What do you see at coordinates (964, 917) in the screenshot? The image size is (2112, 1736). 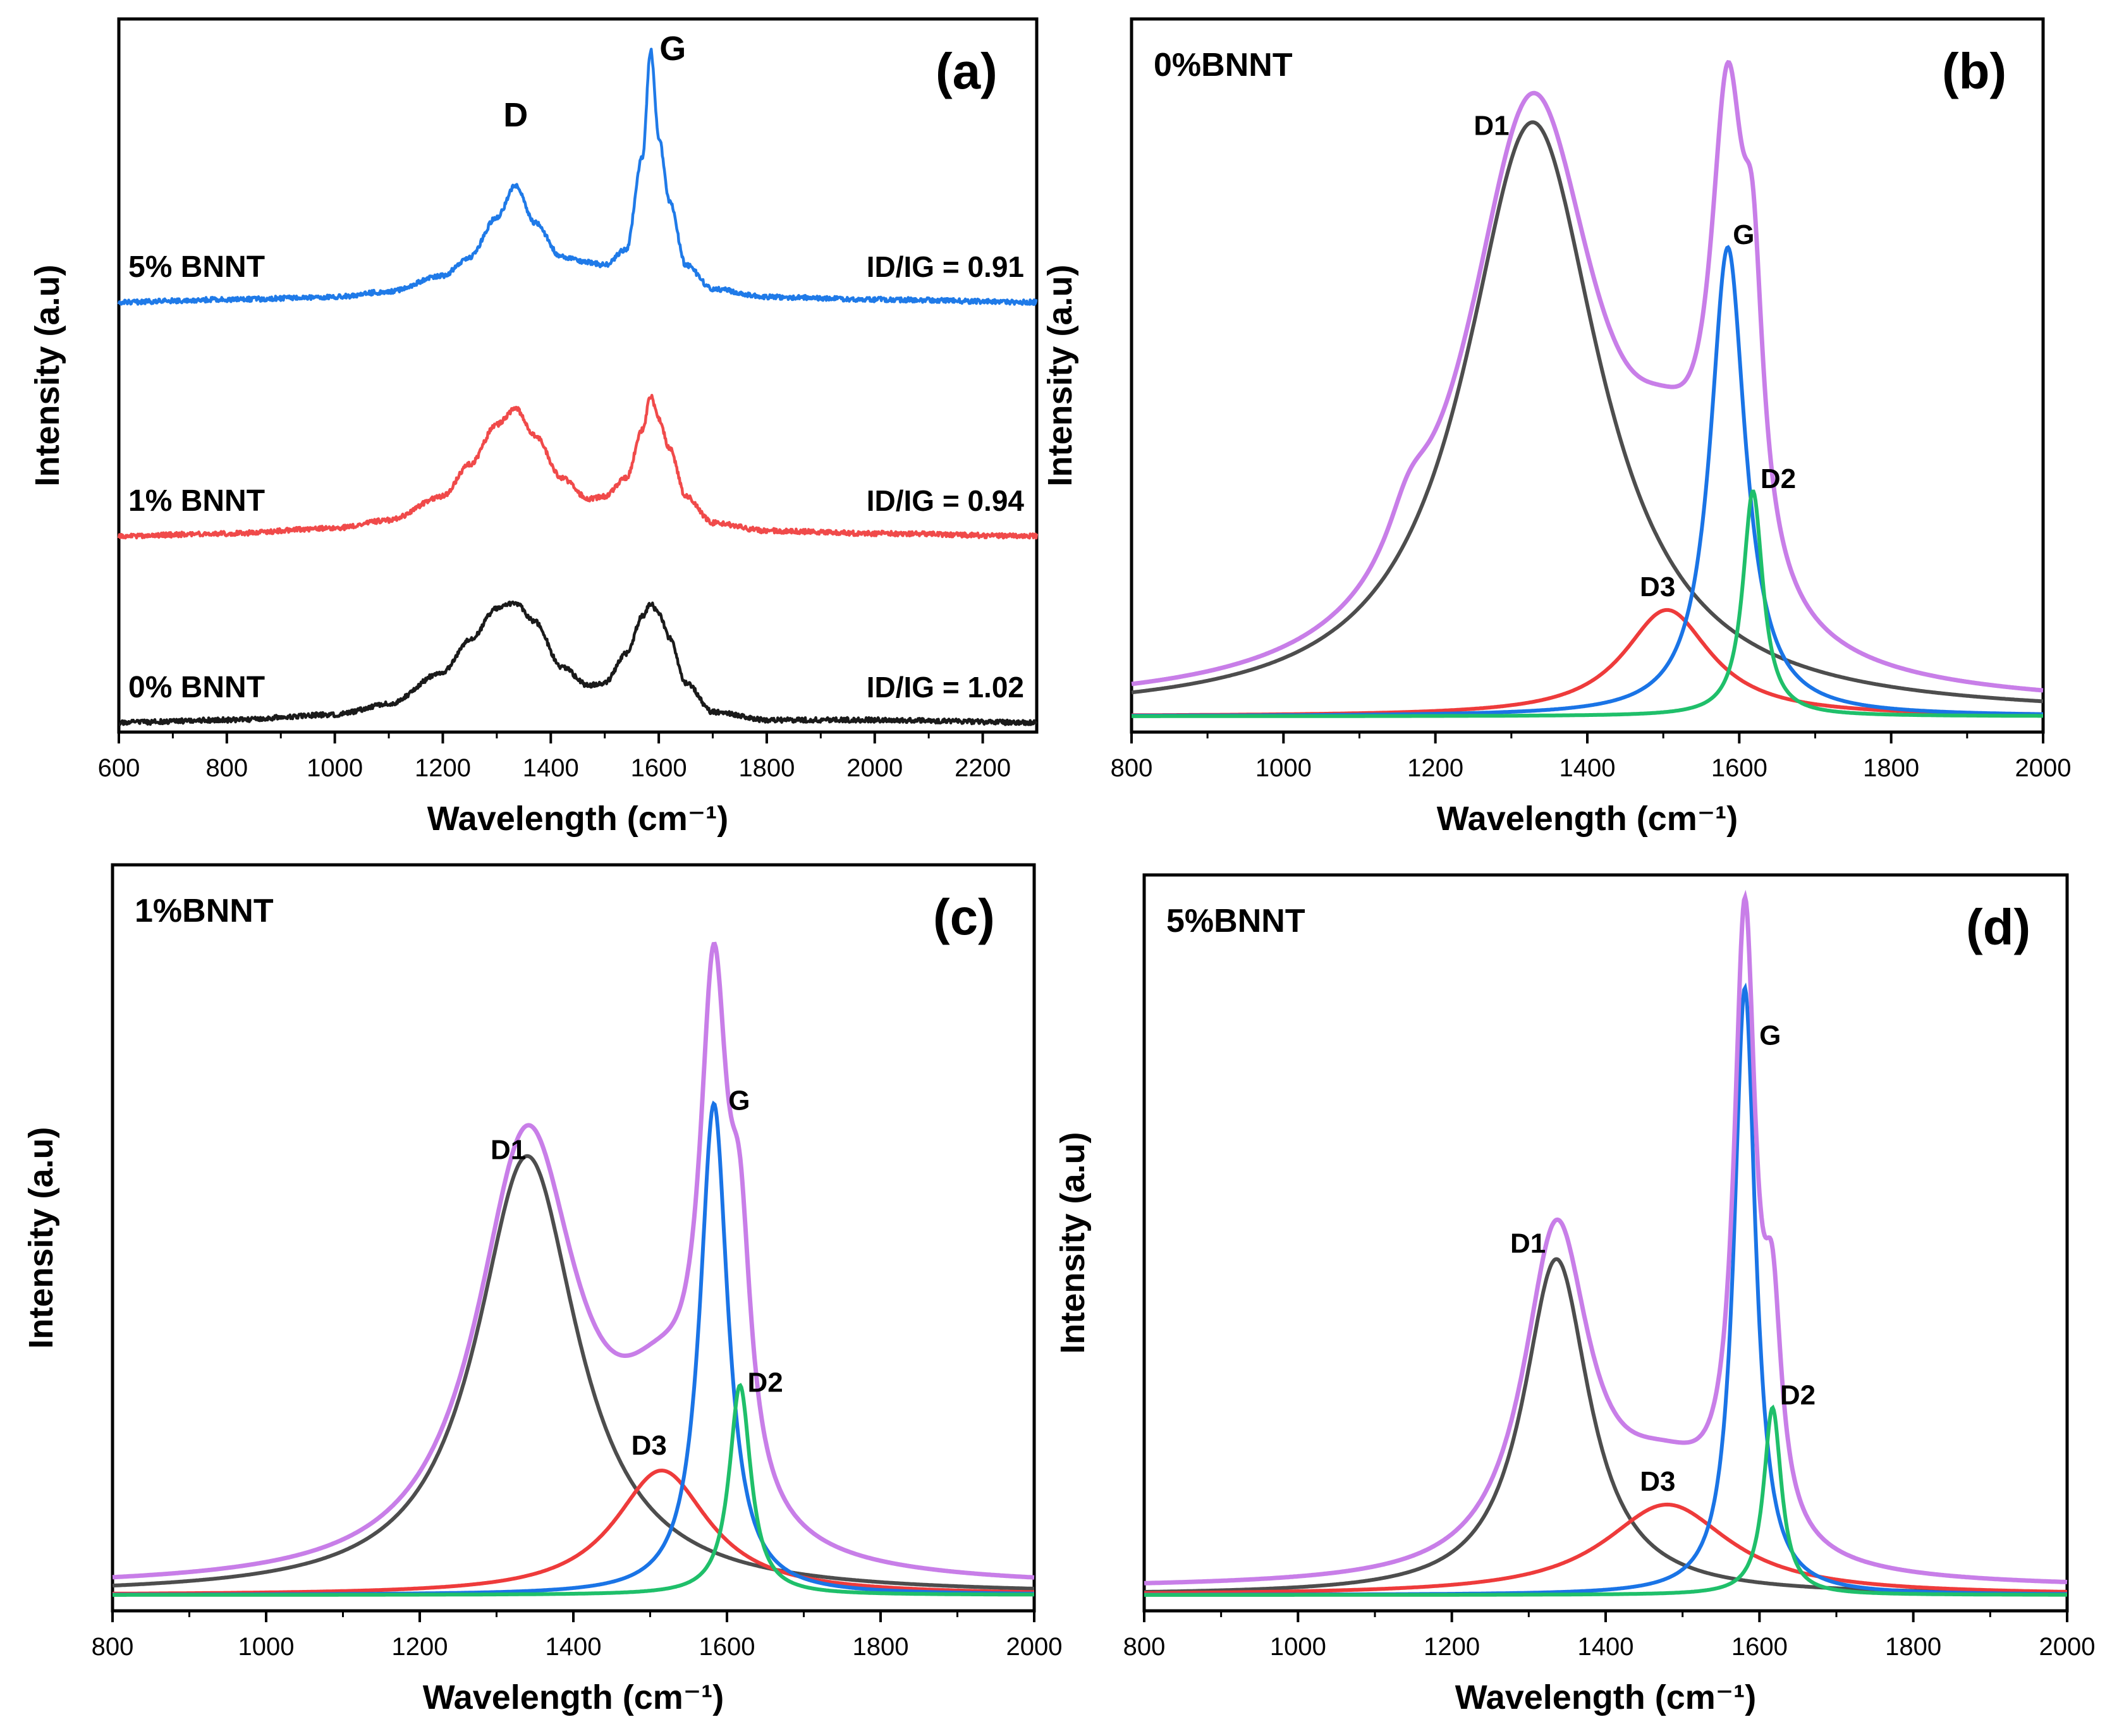 I see `panel-label: (c)` at bounding box center [964, 917].